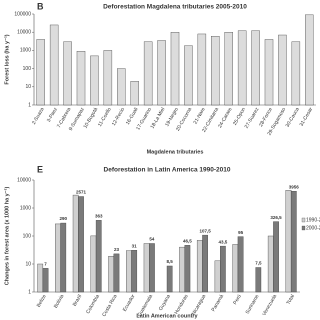 The width and height of the screenshot is (320, 320). Describe the element at coordinates (182, 304) in the screenshot. I see `x-tick-label: Honduras` at that location.